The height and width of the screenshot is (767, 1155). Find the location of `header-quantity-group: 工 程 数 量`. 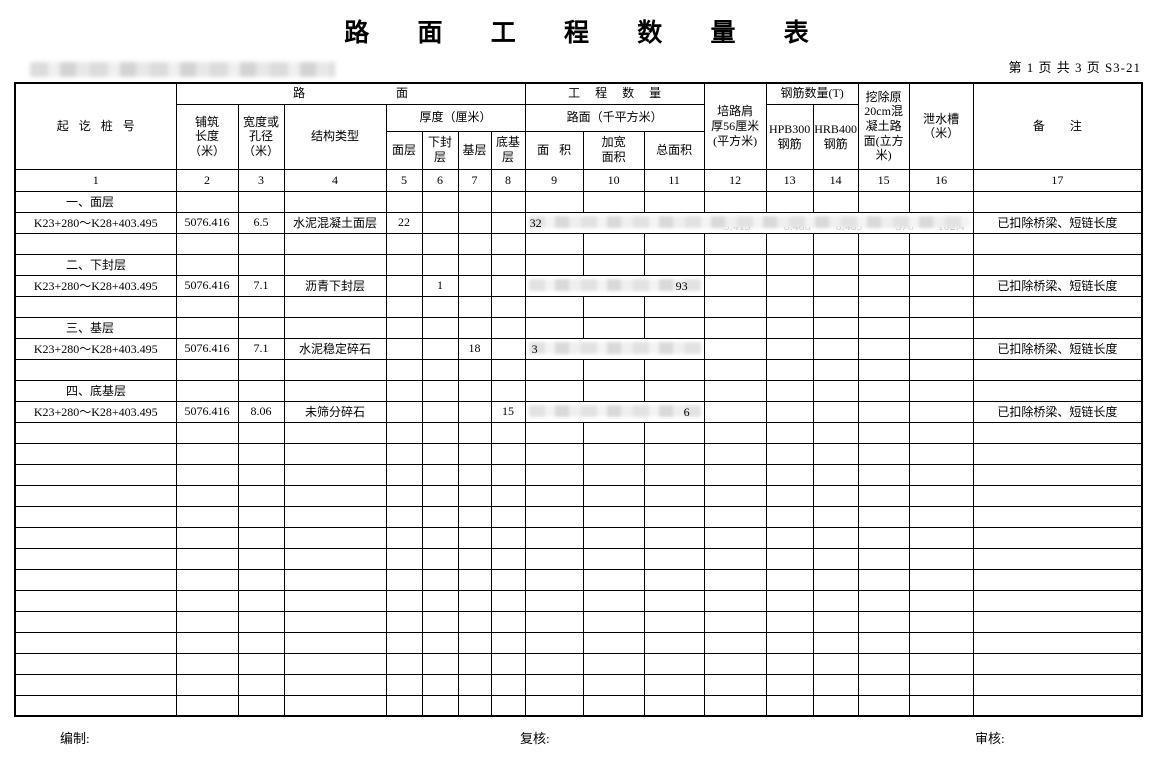

header-quantity-group: 工 程 数 量 is located at coordinates (614, 93).